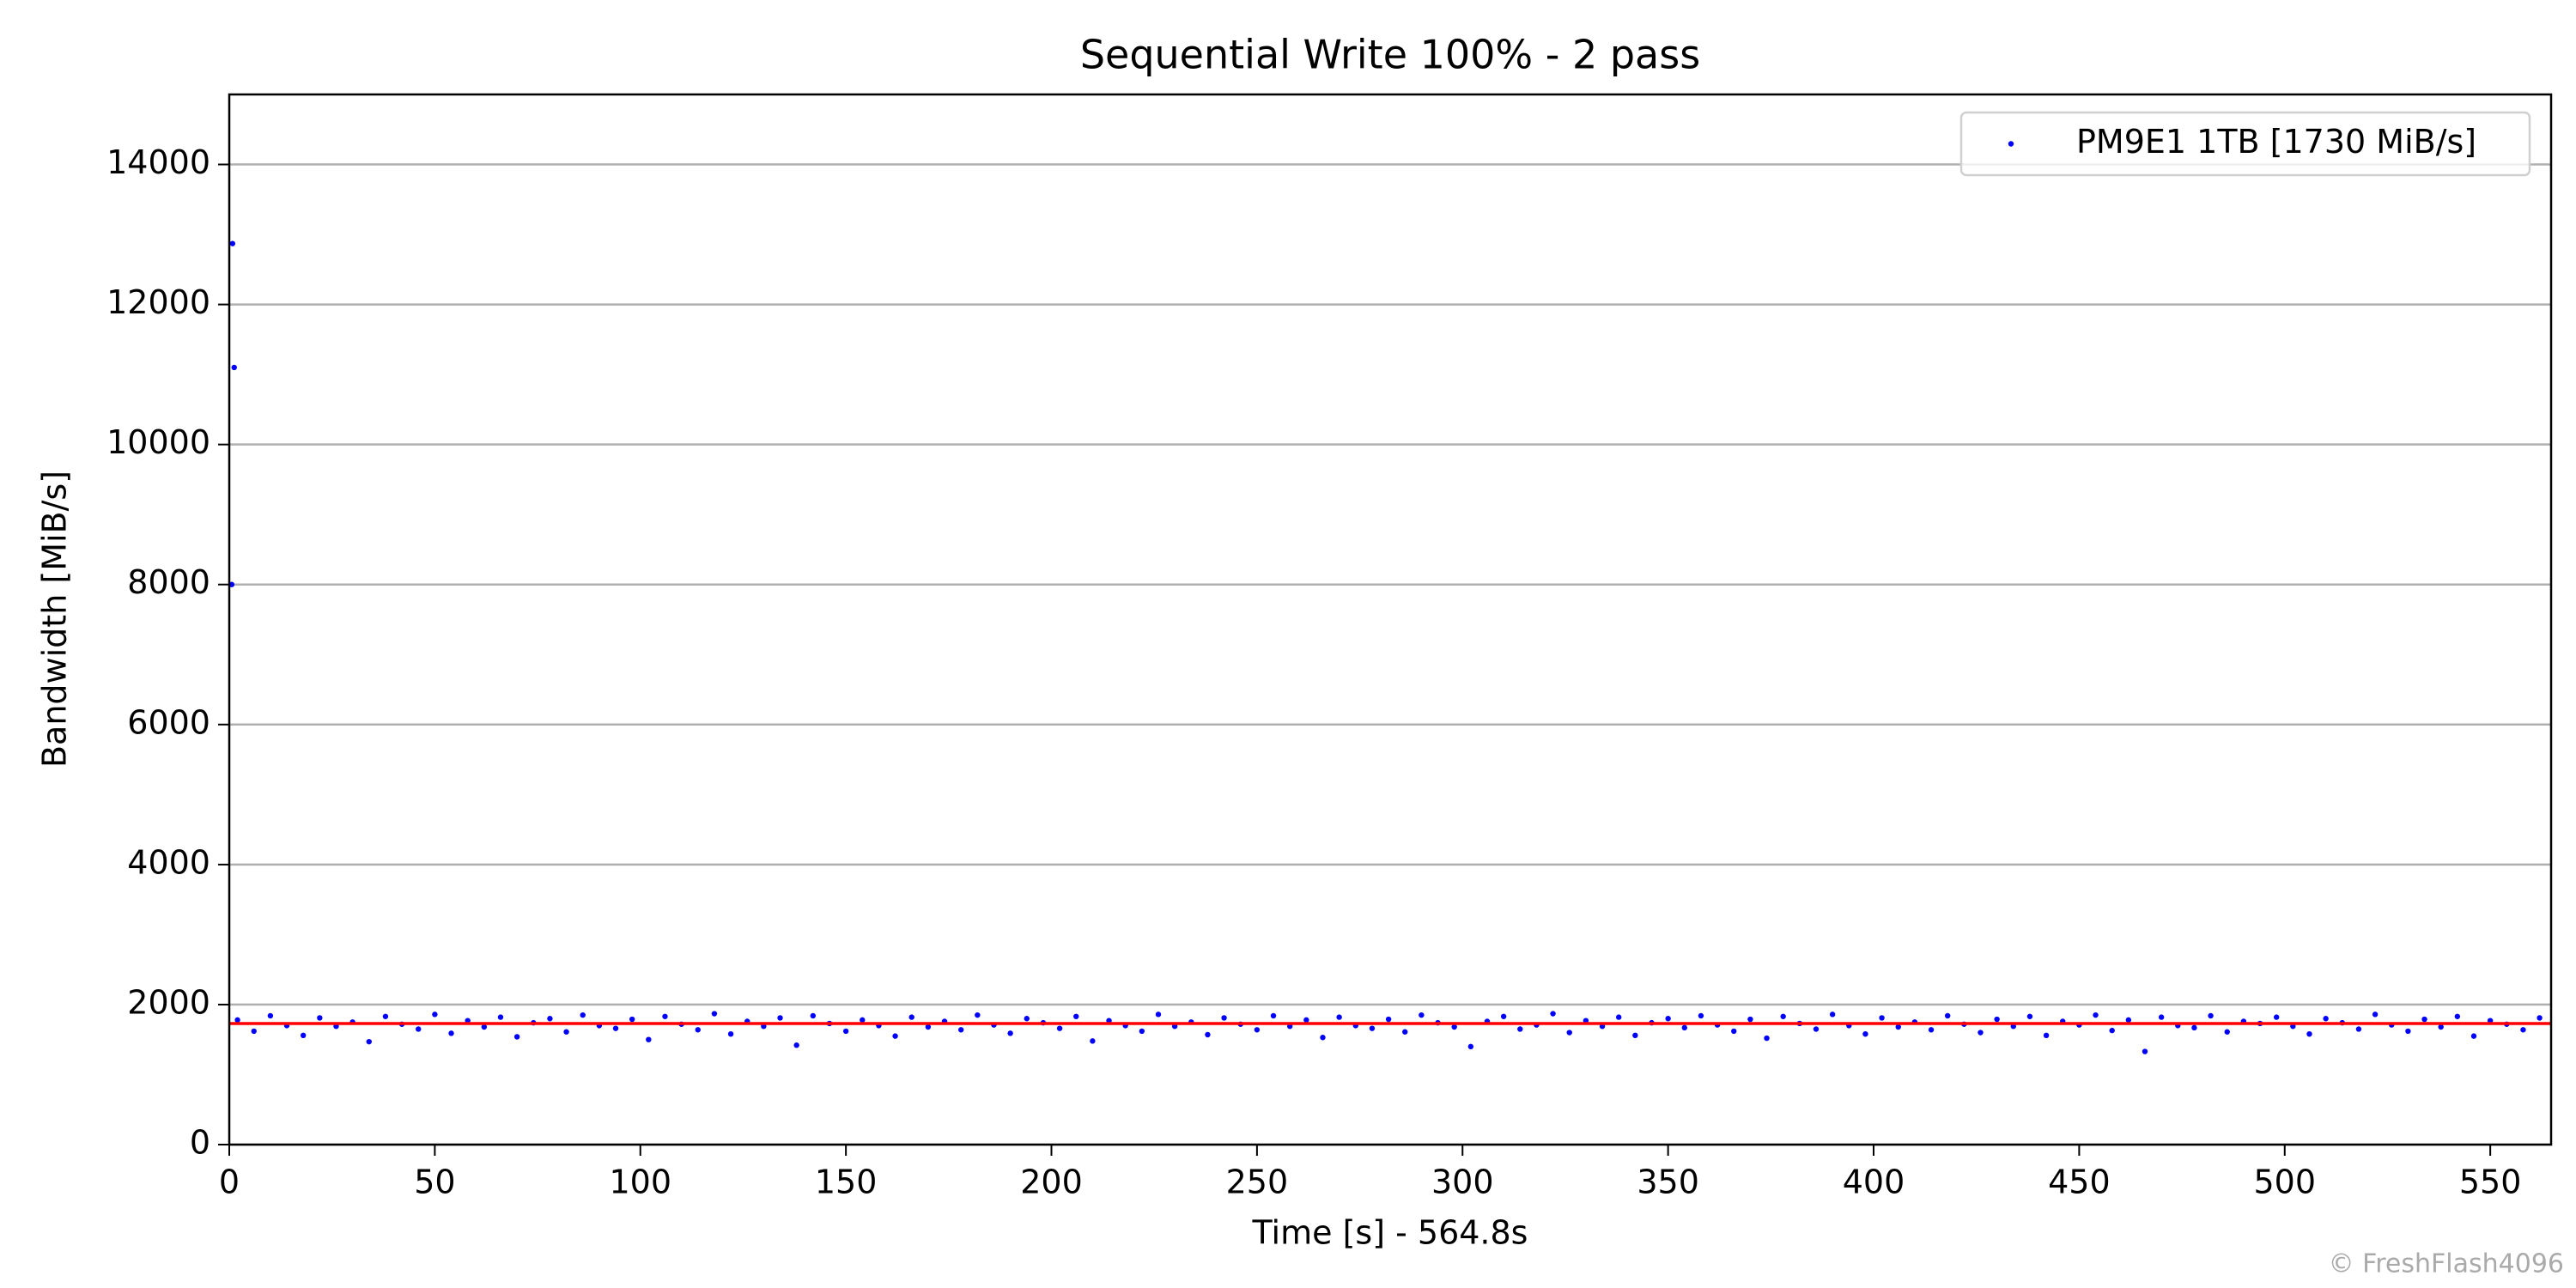  I want to click on y-tick-label: 8000, so click(169, 582).